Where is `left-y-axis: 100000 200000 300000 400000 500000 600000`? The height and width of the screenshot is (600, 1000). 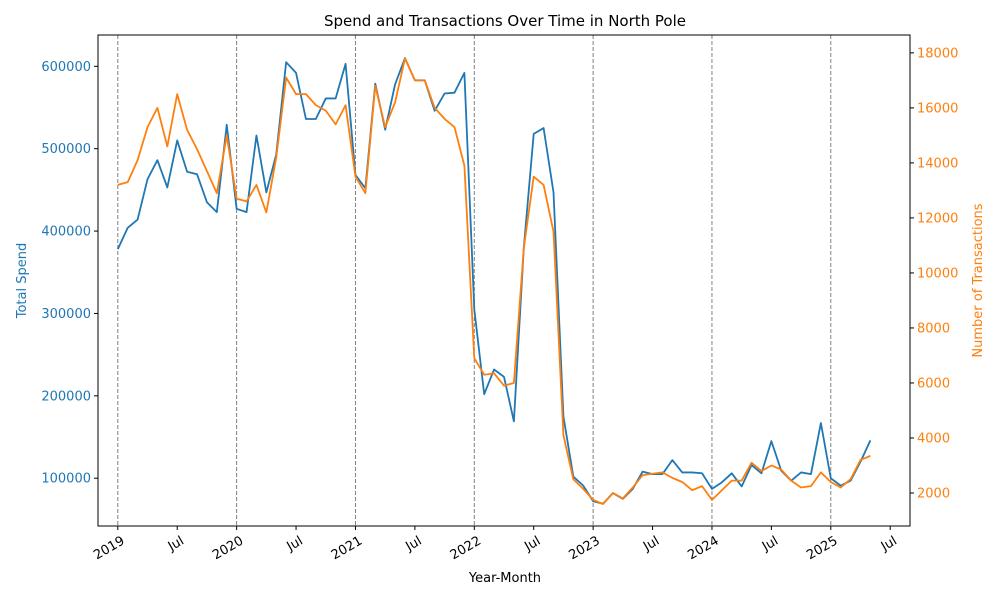
left-y-axis: 100000 200000 300000 400000 500000 600000 is located at coordinates (69, 273).